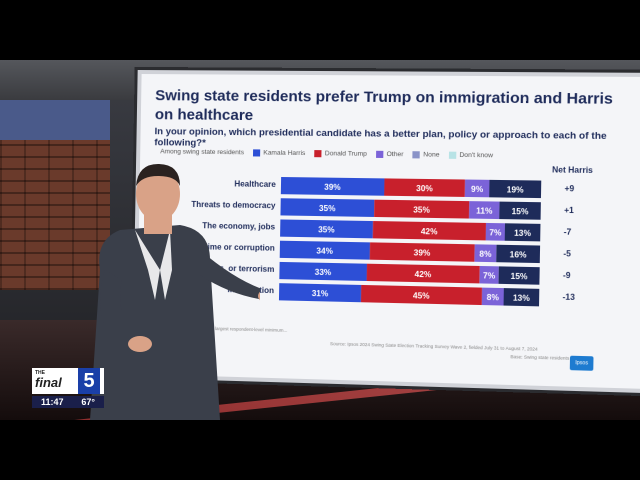 Image resolution: width=640 pixels, height=480 pixels. What do you see at coordinates (88, 402) in the screenshot?
I see `bug-temperature: 67°` at bounding box center [88, 402].